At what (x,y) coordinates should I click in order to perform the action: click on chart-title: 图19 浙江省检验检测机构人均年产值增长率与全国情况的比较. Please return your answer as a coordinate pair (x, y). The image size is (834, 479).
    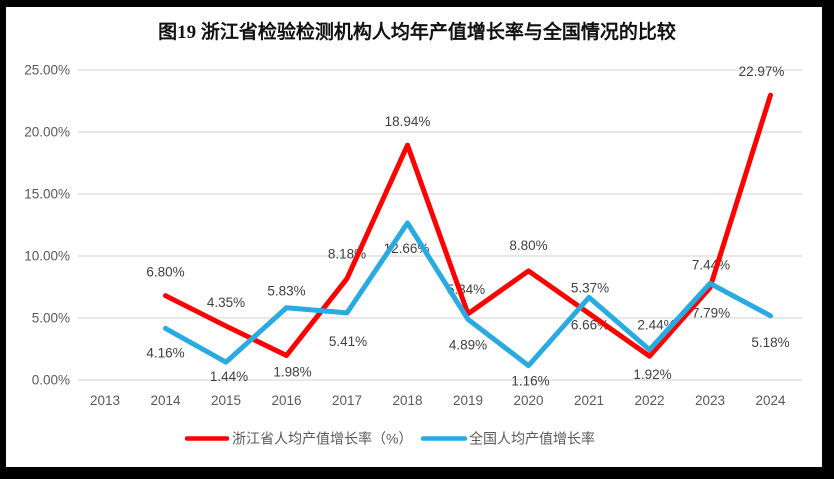
    Looking at the image, I should click on (417, 31).